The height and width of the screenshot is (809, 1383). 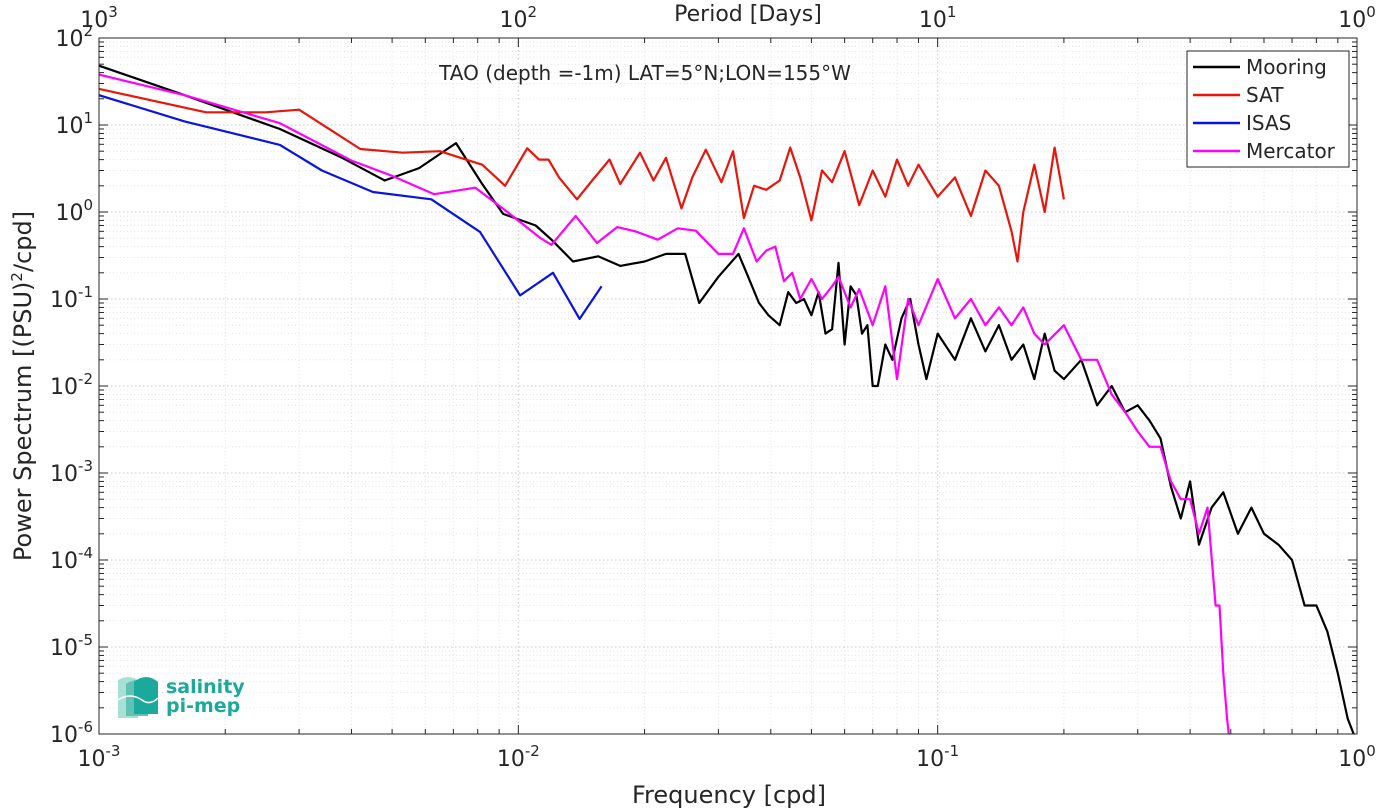 What do you see at coordinates (17, 277) in the screenshot?
I see `y-axis-title-sup: 2` at bounding box center [17, 277].